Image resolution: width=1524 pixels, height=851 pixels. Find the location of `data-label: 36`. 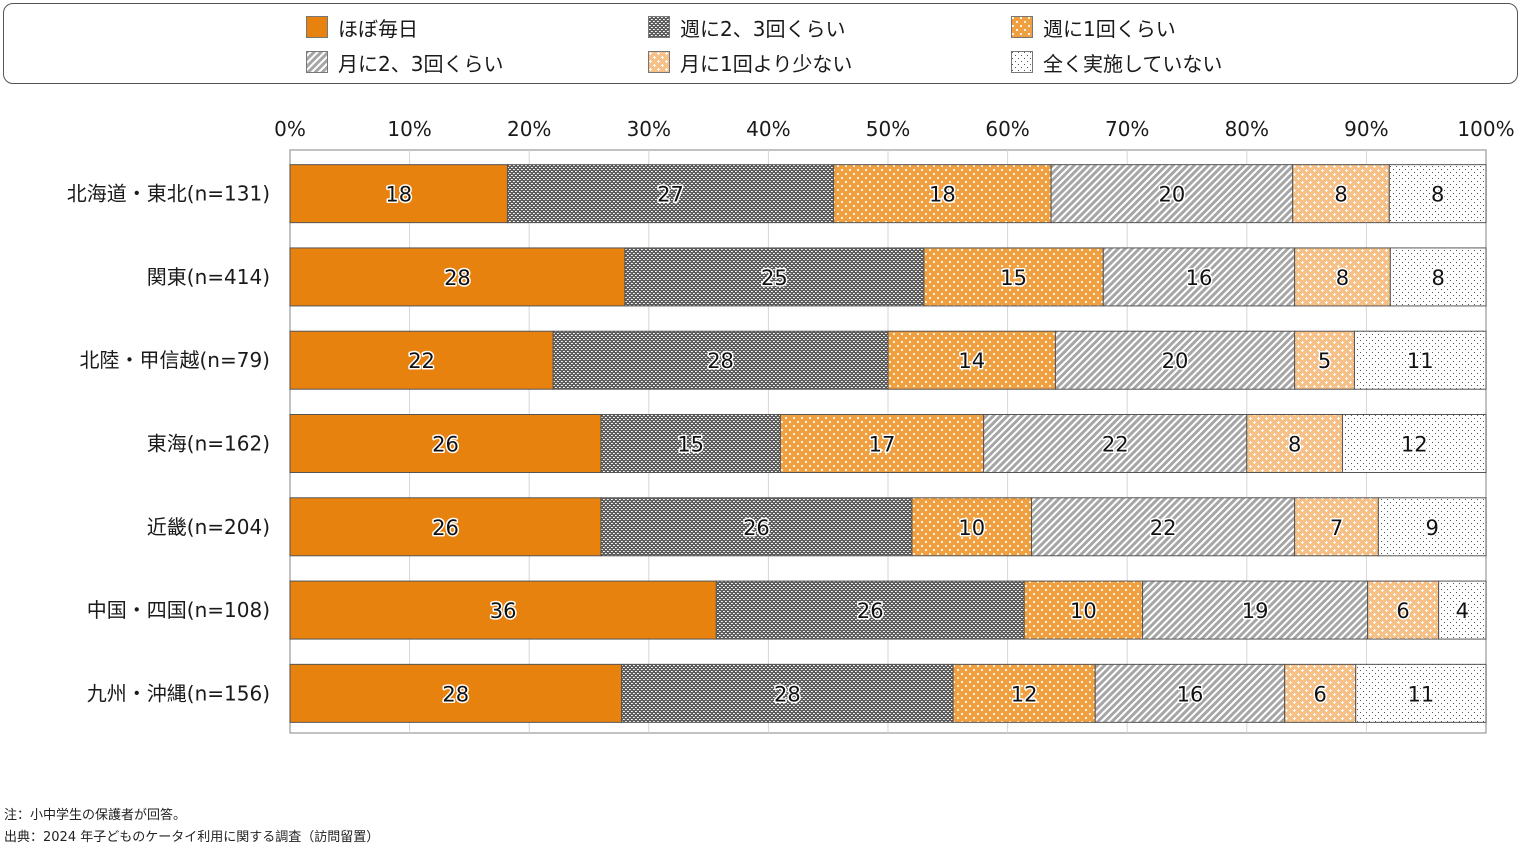

data-label: 36 is located at coordinates (503, 611).